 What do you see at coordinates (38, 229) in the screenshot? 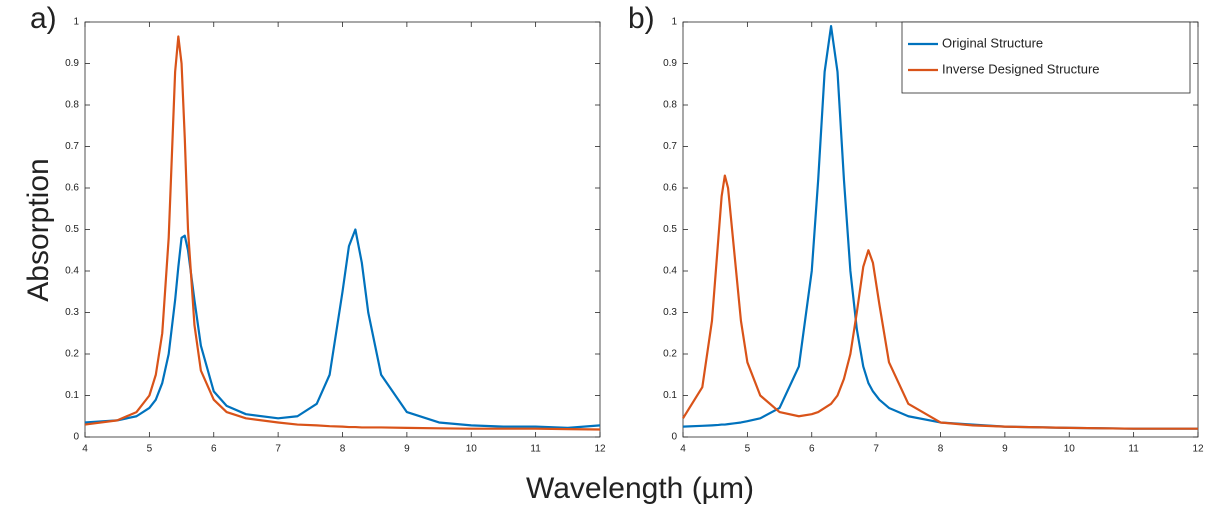
I see `y-axis-label: Absorption` at bounding box center [38, 229].